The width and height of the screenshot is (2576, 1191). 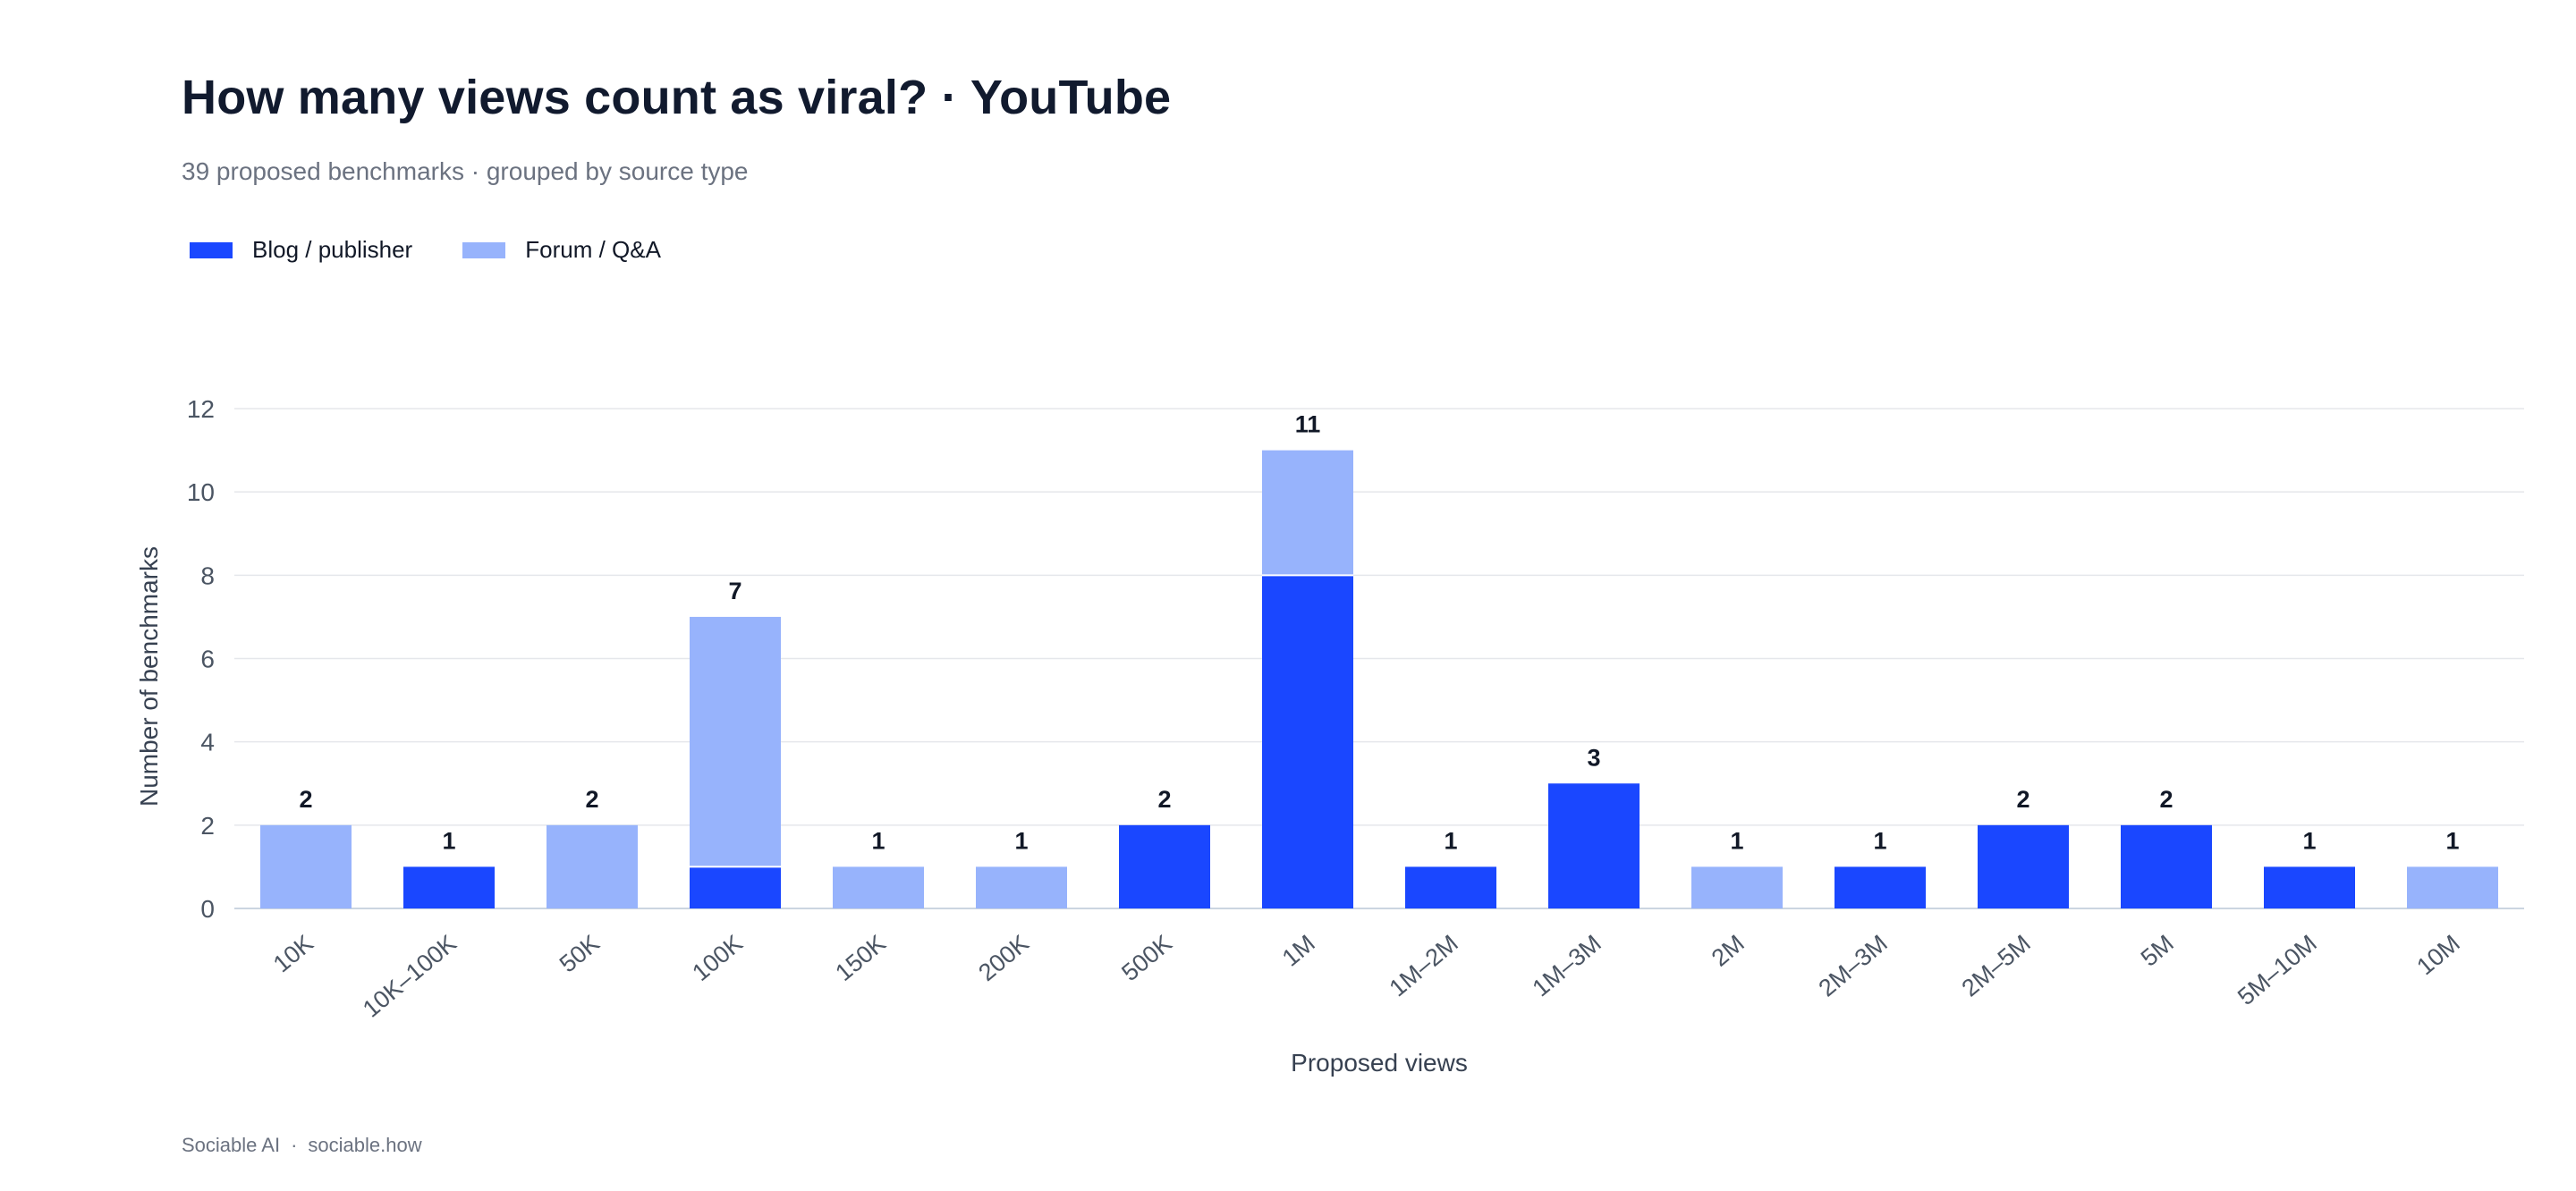 I want to click on x-tick-label: 5M, so click(x=2157, y=951).